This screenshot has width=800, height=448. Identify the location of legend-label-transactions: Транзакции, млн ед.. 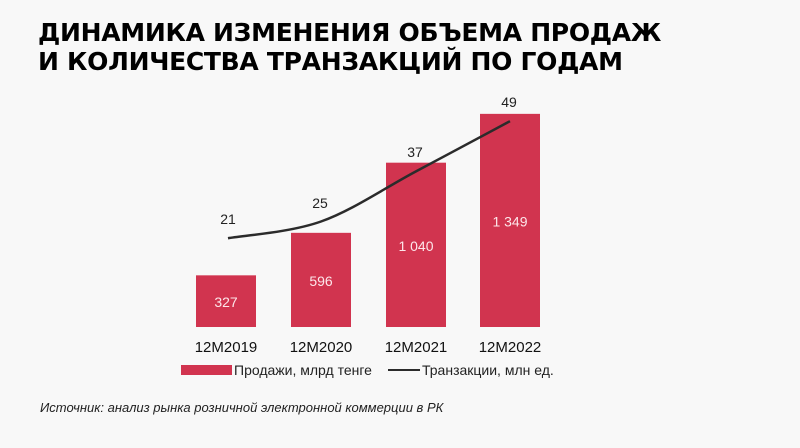
(488, 370).